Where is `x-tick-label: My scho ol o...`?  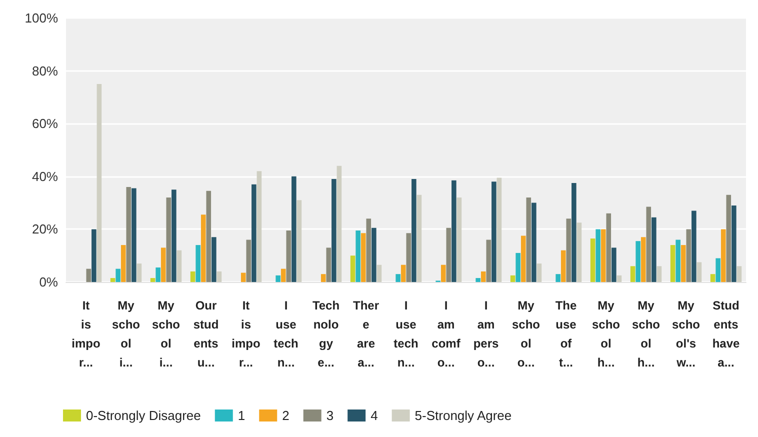
x-tick-label: My scho ol o... is located at coordinates (526, 334).